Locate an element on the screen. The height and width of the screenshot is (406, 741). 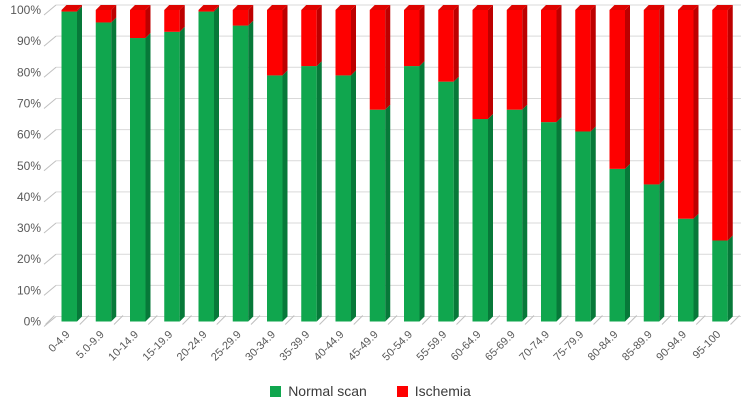
x-category-label: 50-54.9 is located at coordinates (397, 346).